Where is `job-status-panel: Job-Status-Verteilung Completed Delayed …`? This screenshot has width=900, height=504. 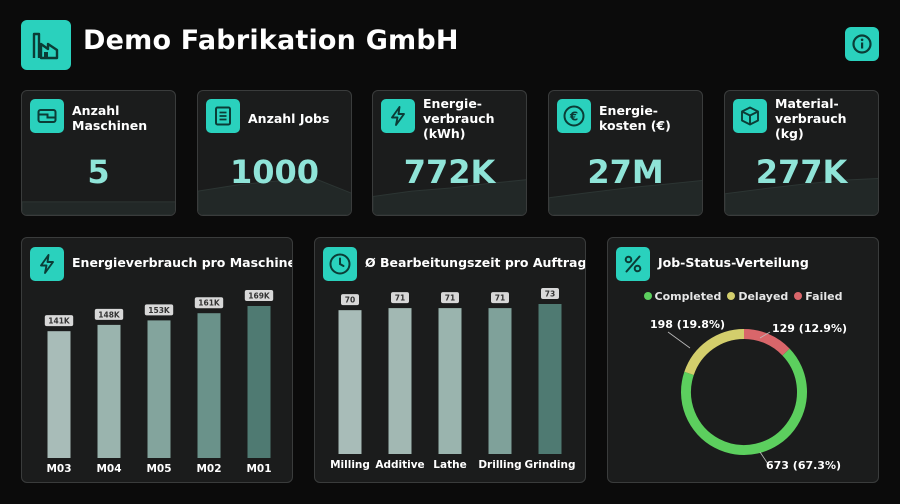 job-status-panel: Job-Status-Verteilung Completed Delayed … is located at coordinates (743, 360).